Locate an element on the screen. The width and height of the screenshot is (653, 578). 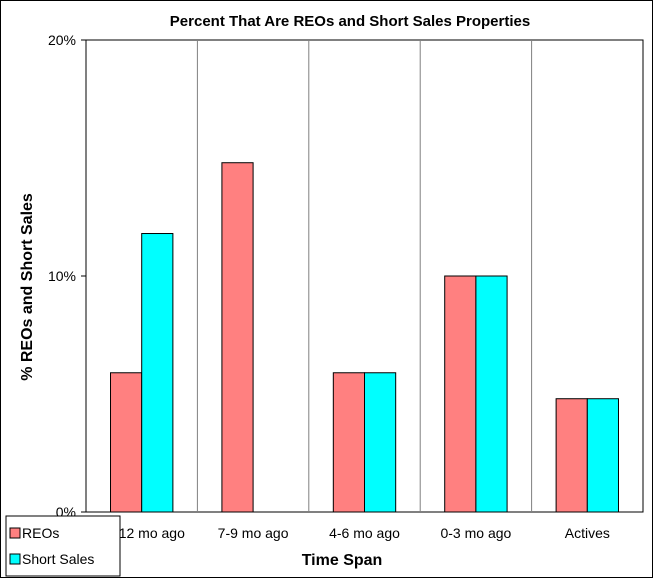
legend-label: REOs is located at coordinates (40, 533).